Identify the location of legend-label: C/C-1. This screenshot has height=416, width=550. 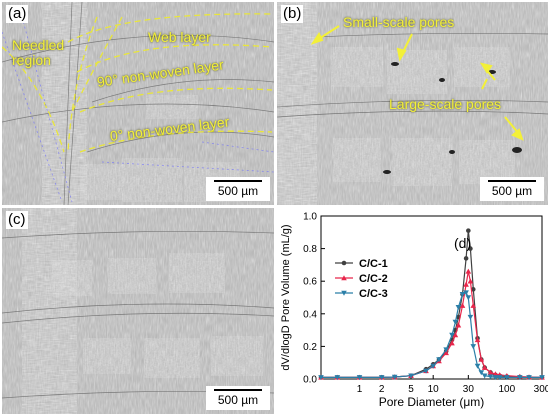
(373, 264).